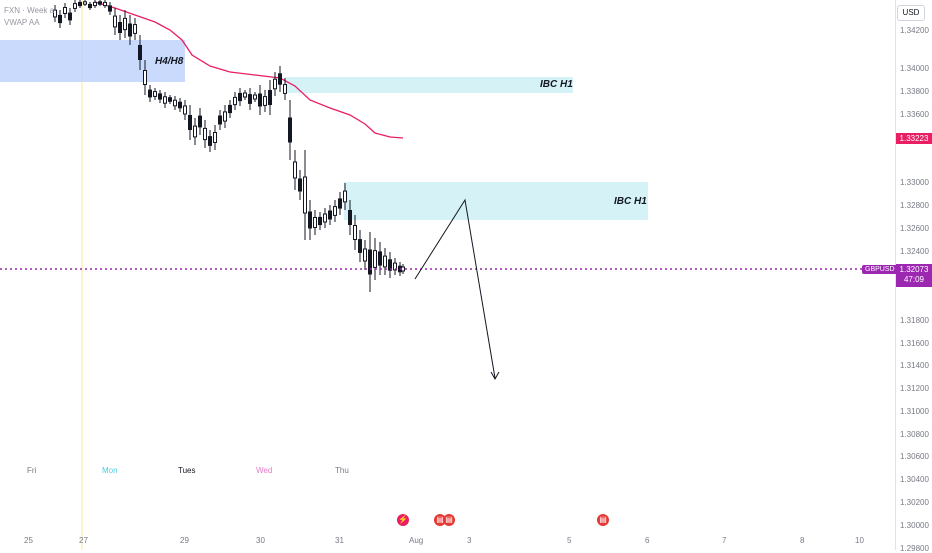 Image resolution: width=932 pixels, height=553 pixels. Describe the element at coordinates (914, 138) in the screenshot. I see `vwap-price-tag: 1.33223` at that location.